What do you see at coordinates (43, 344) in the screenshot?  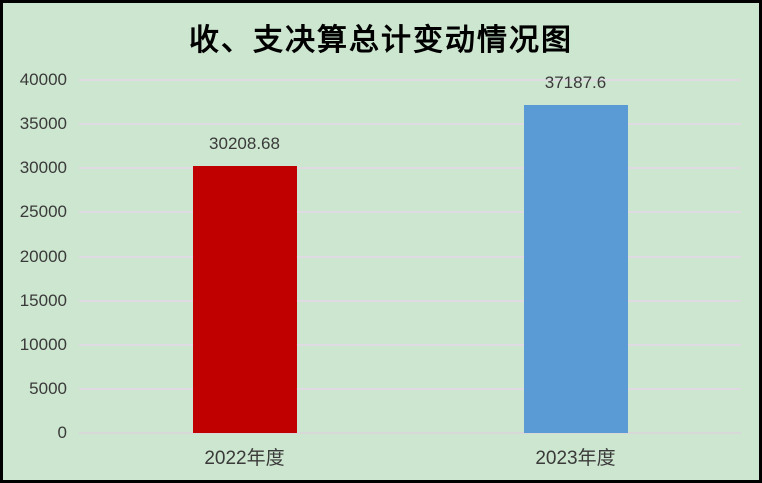 I see `y-axis-tick-label: 10000` at bounding box center [43, 344].